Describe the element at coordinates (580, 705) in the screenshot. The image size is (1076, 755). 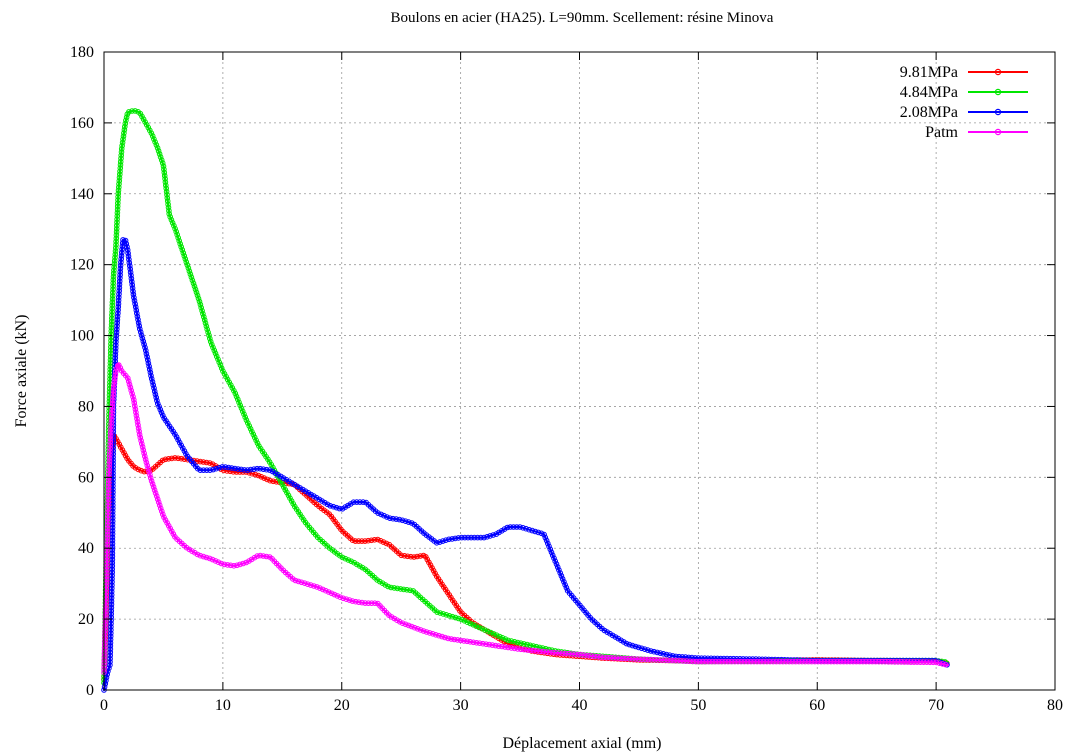
I see `x-tick-label: 40` at that location.